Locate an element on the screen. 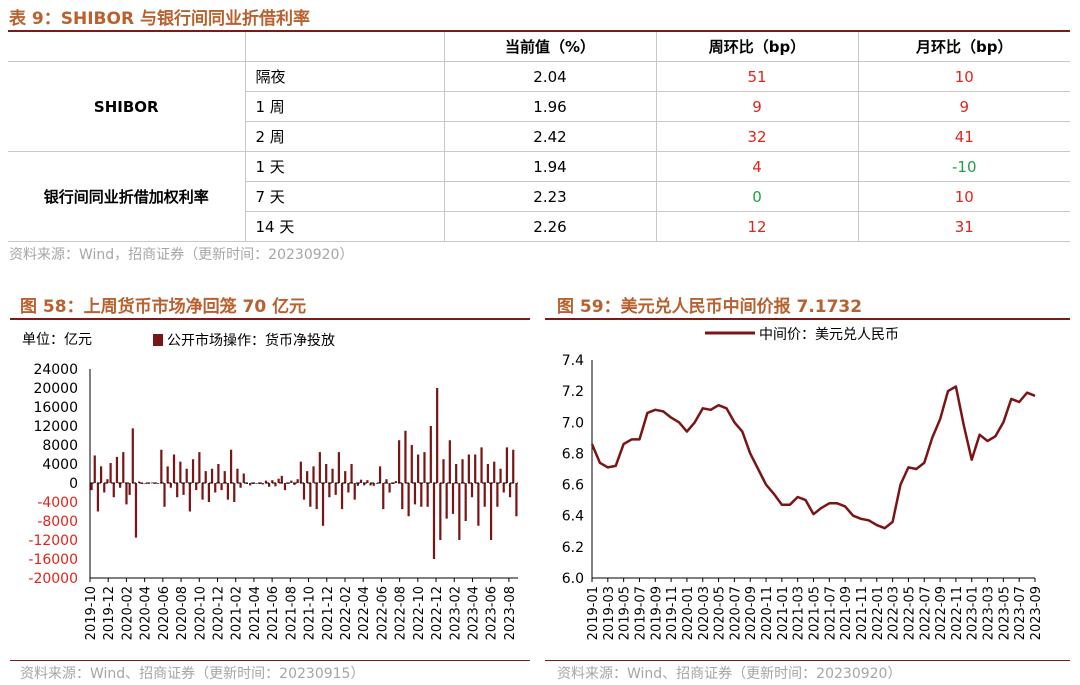 The image size is (1080, 685). chart59-xtick-label: 2023-03 is located at coordinates (989, 613).